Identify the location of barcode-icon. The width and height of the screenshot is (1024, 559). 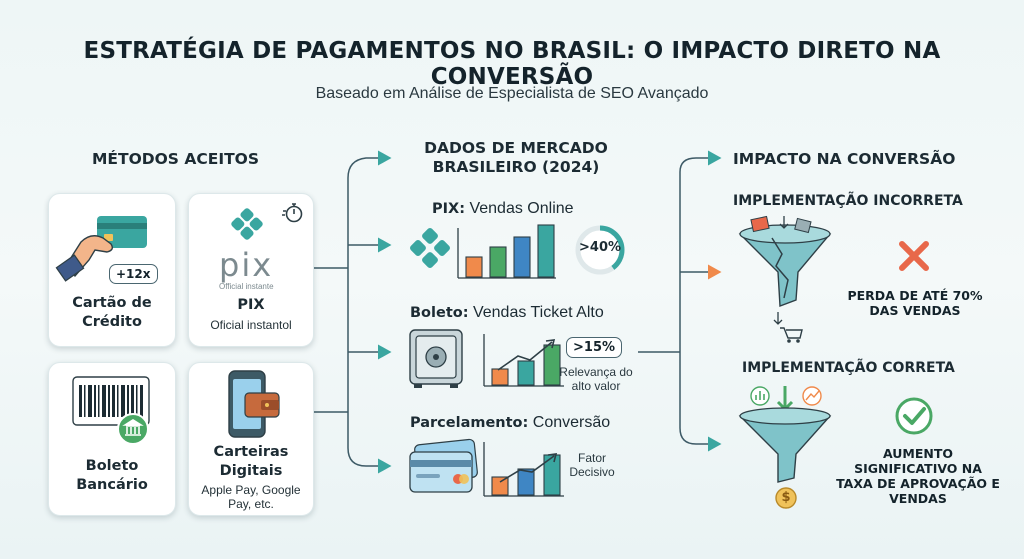
(111, 410).